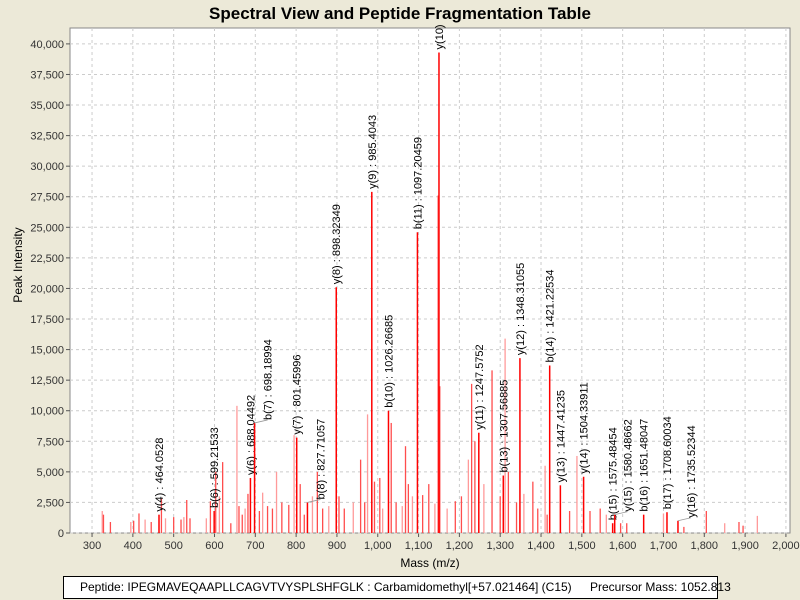 The width and height of the screenshot is (800, 600). Describe the element at coordinates (614, 473) in the screenshot. I see `peak-label: b(15) : 1575.48454` at that location.